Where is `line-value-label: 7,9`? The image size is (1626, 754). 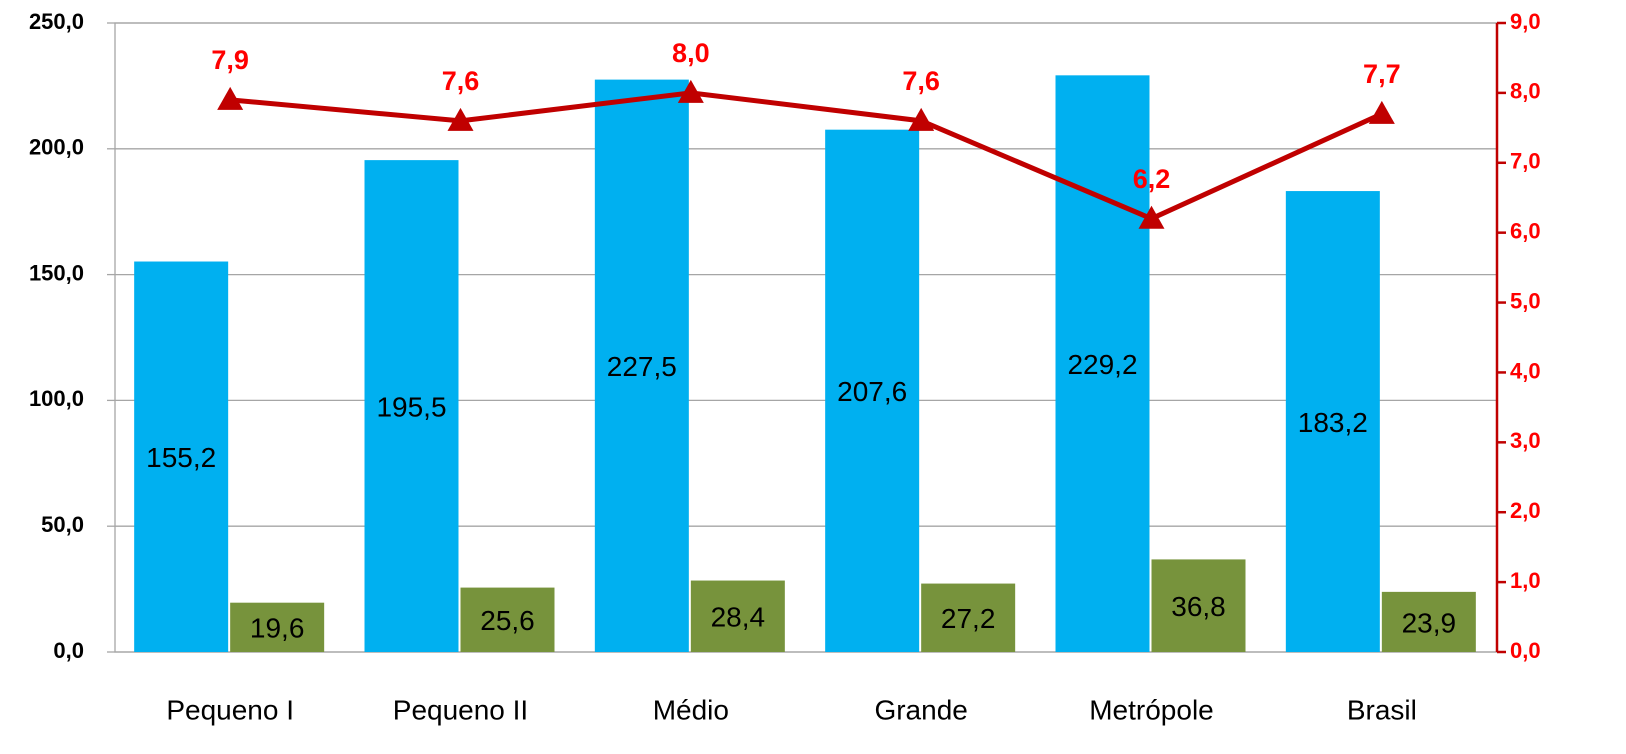 line-value-label: 7,9 is located at coordinates (230, 60).